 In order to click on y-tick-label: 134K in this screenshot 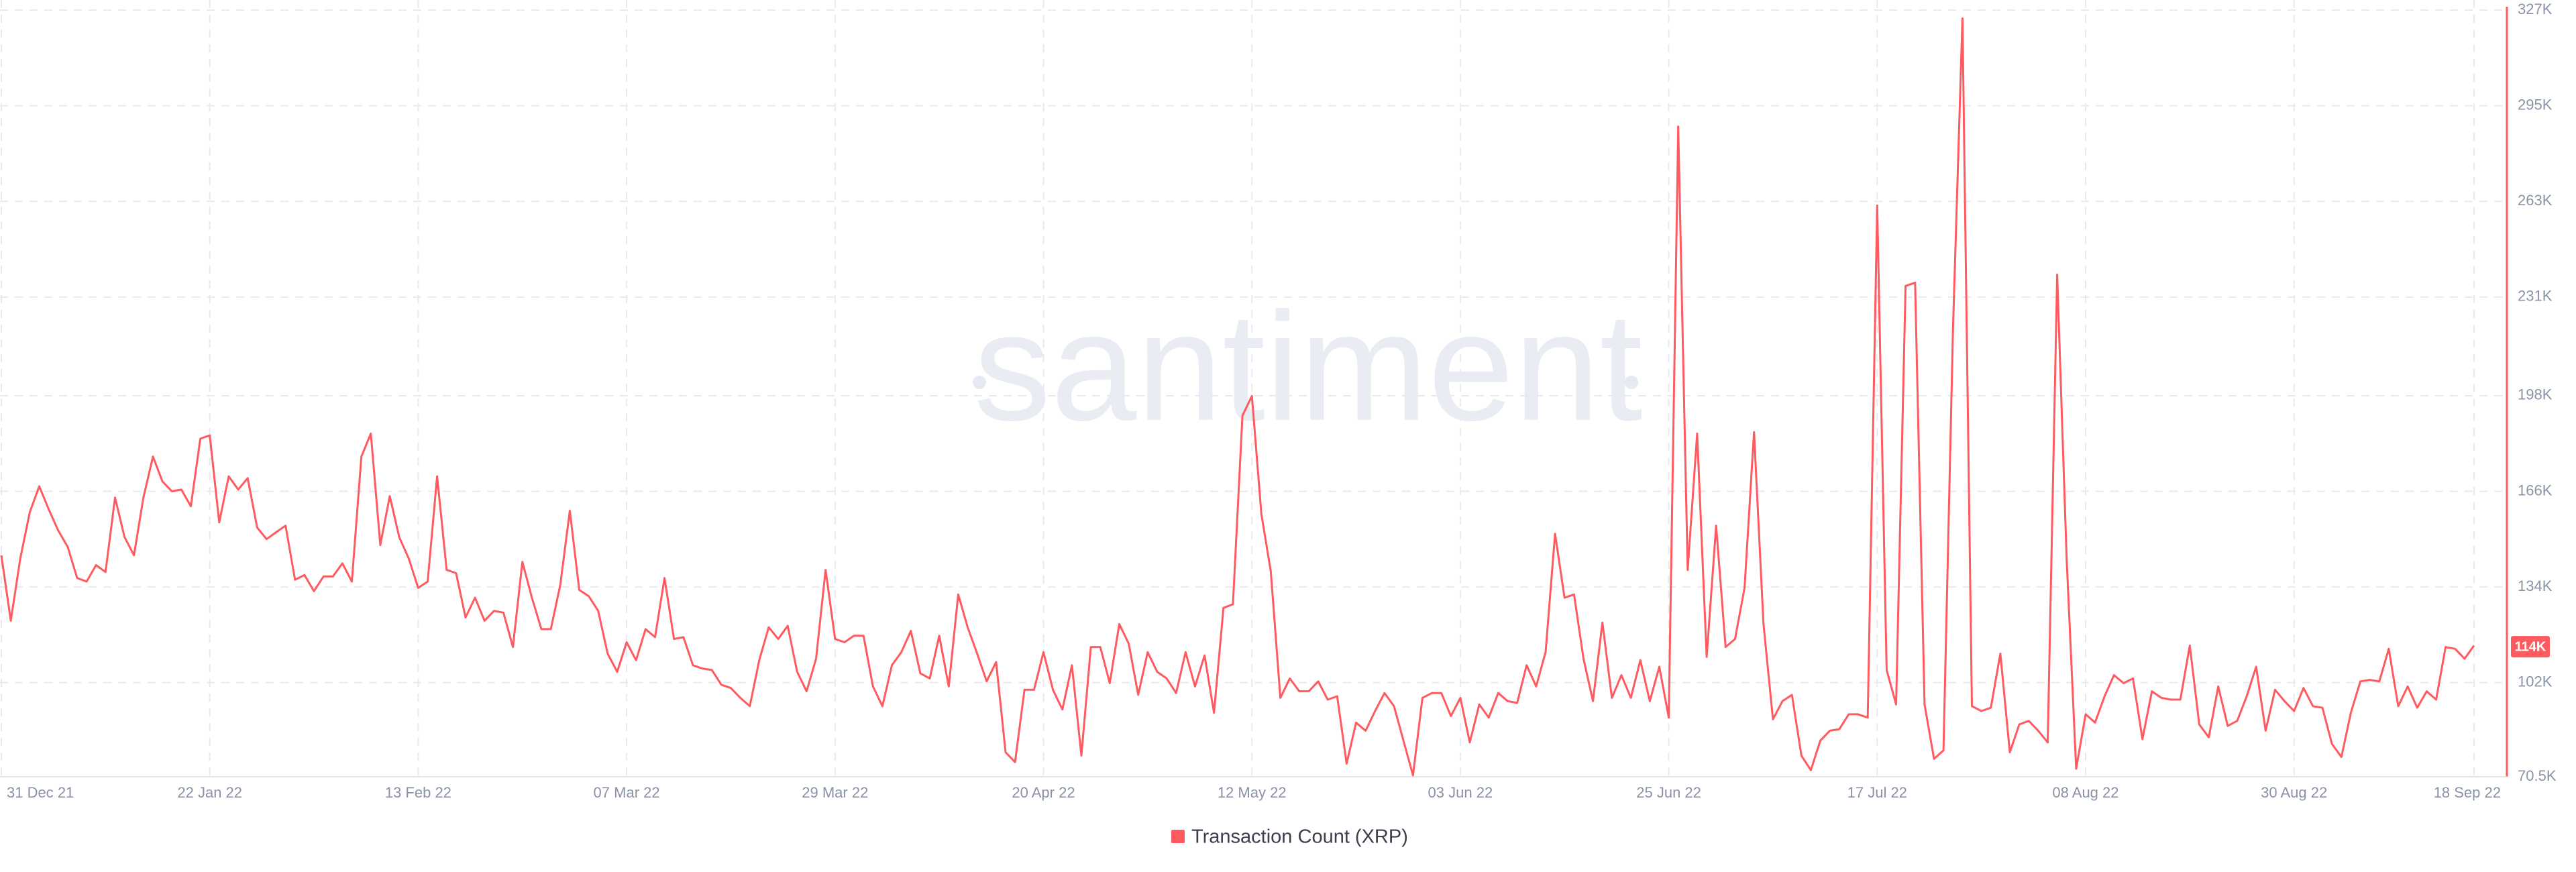, I will do `click(2535, 586)`.